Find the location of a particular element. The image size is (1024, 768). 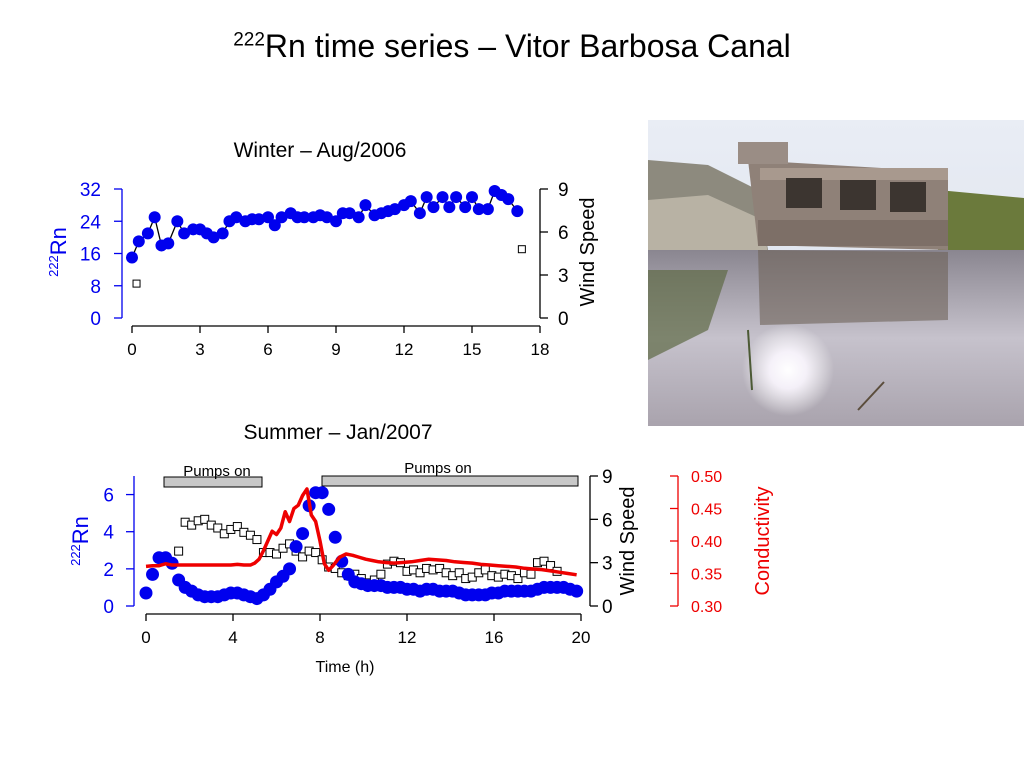

conductivity-tick-label: 0.35 is located at coordinates (706, 575).